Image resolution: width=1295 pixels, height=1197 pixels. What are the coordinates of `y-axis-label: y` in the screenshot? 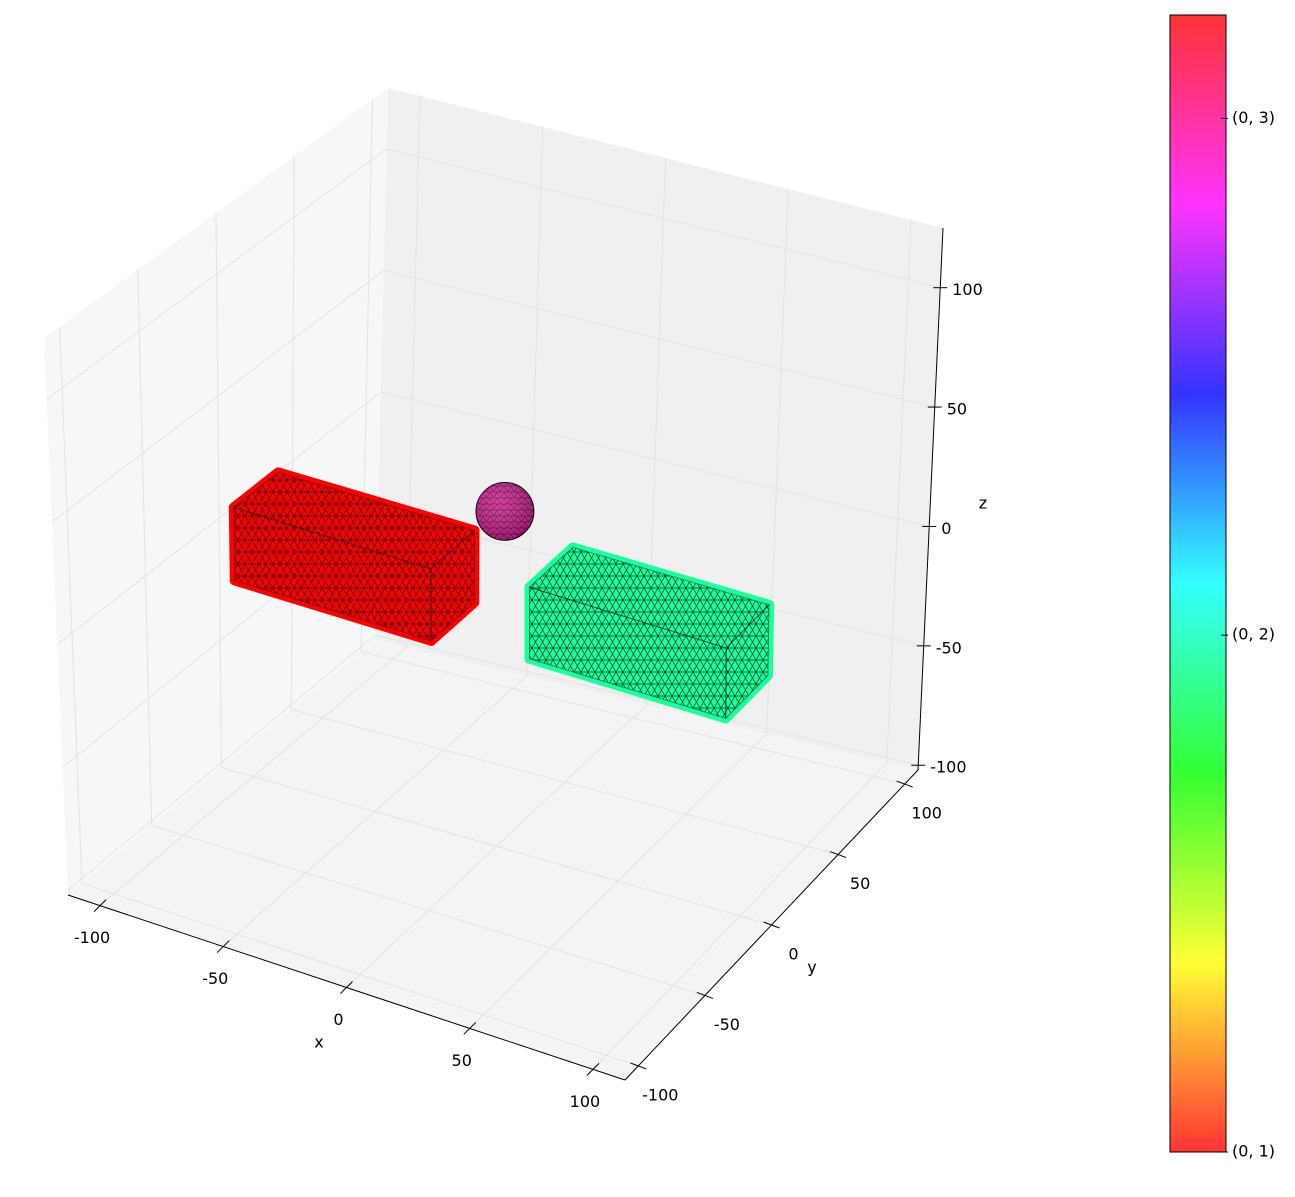 It's located at (811, 967).